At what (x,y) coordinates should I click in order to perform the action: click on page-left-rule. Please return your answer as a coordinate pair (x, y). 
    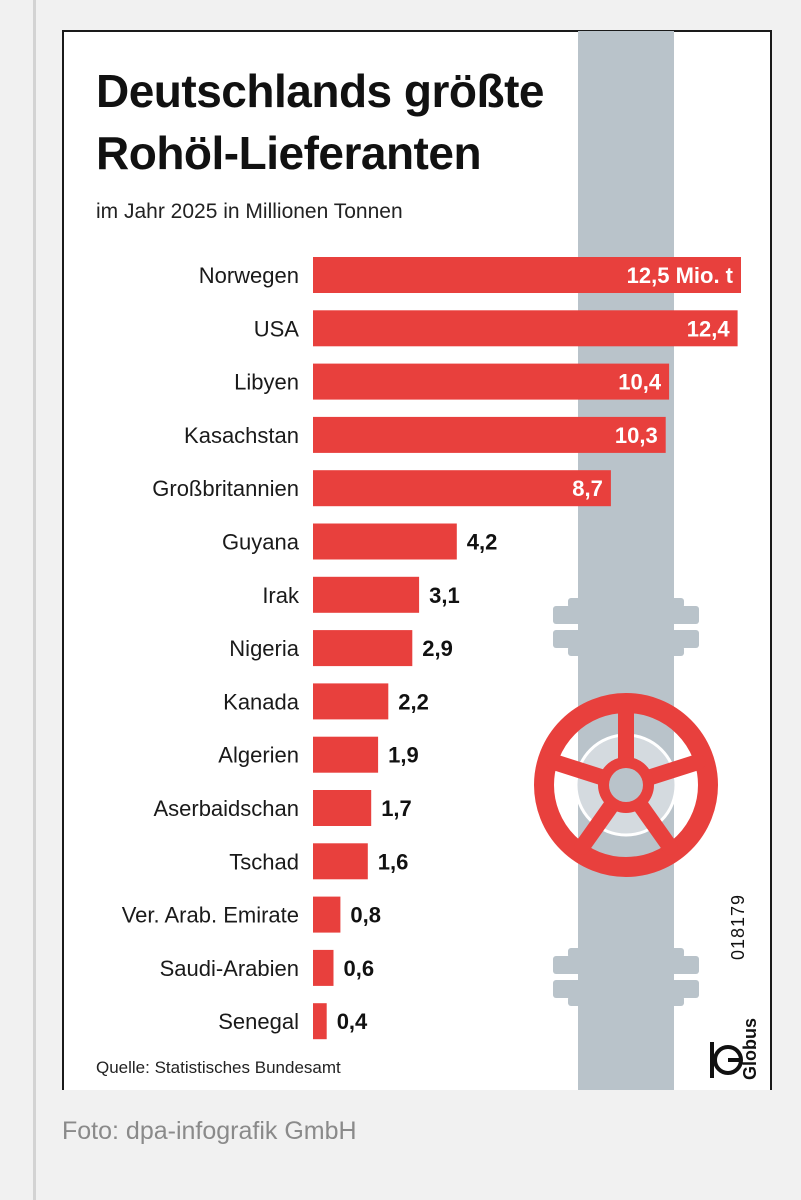
    Looking at the image, I should click on (34, 600).